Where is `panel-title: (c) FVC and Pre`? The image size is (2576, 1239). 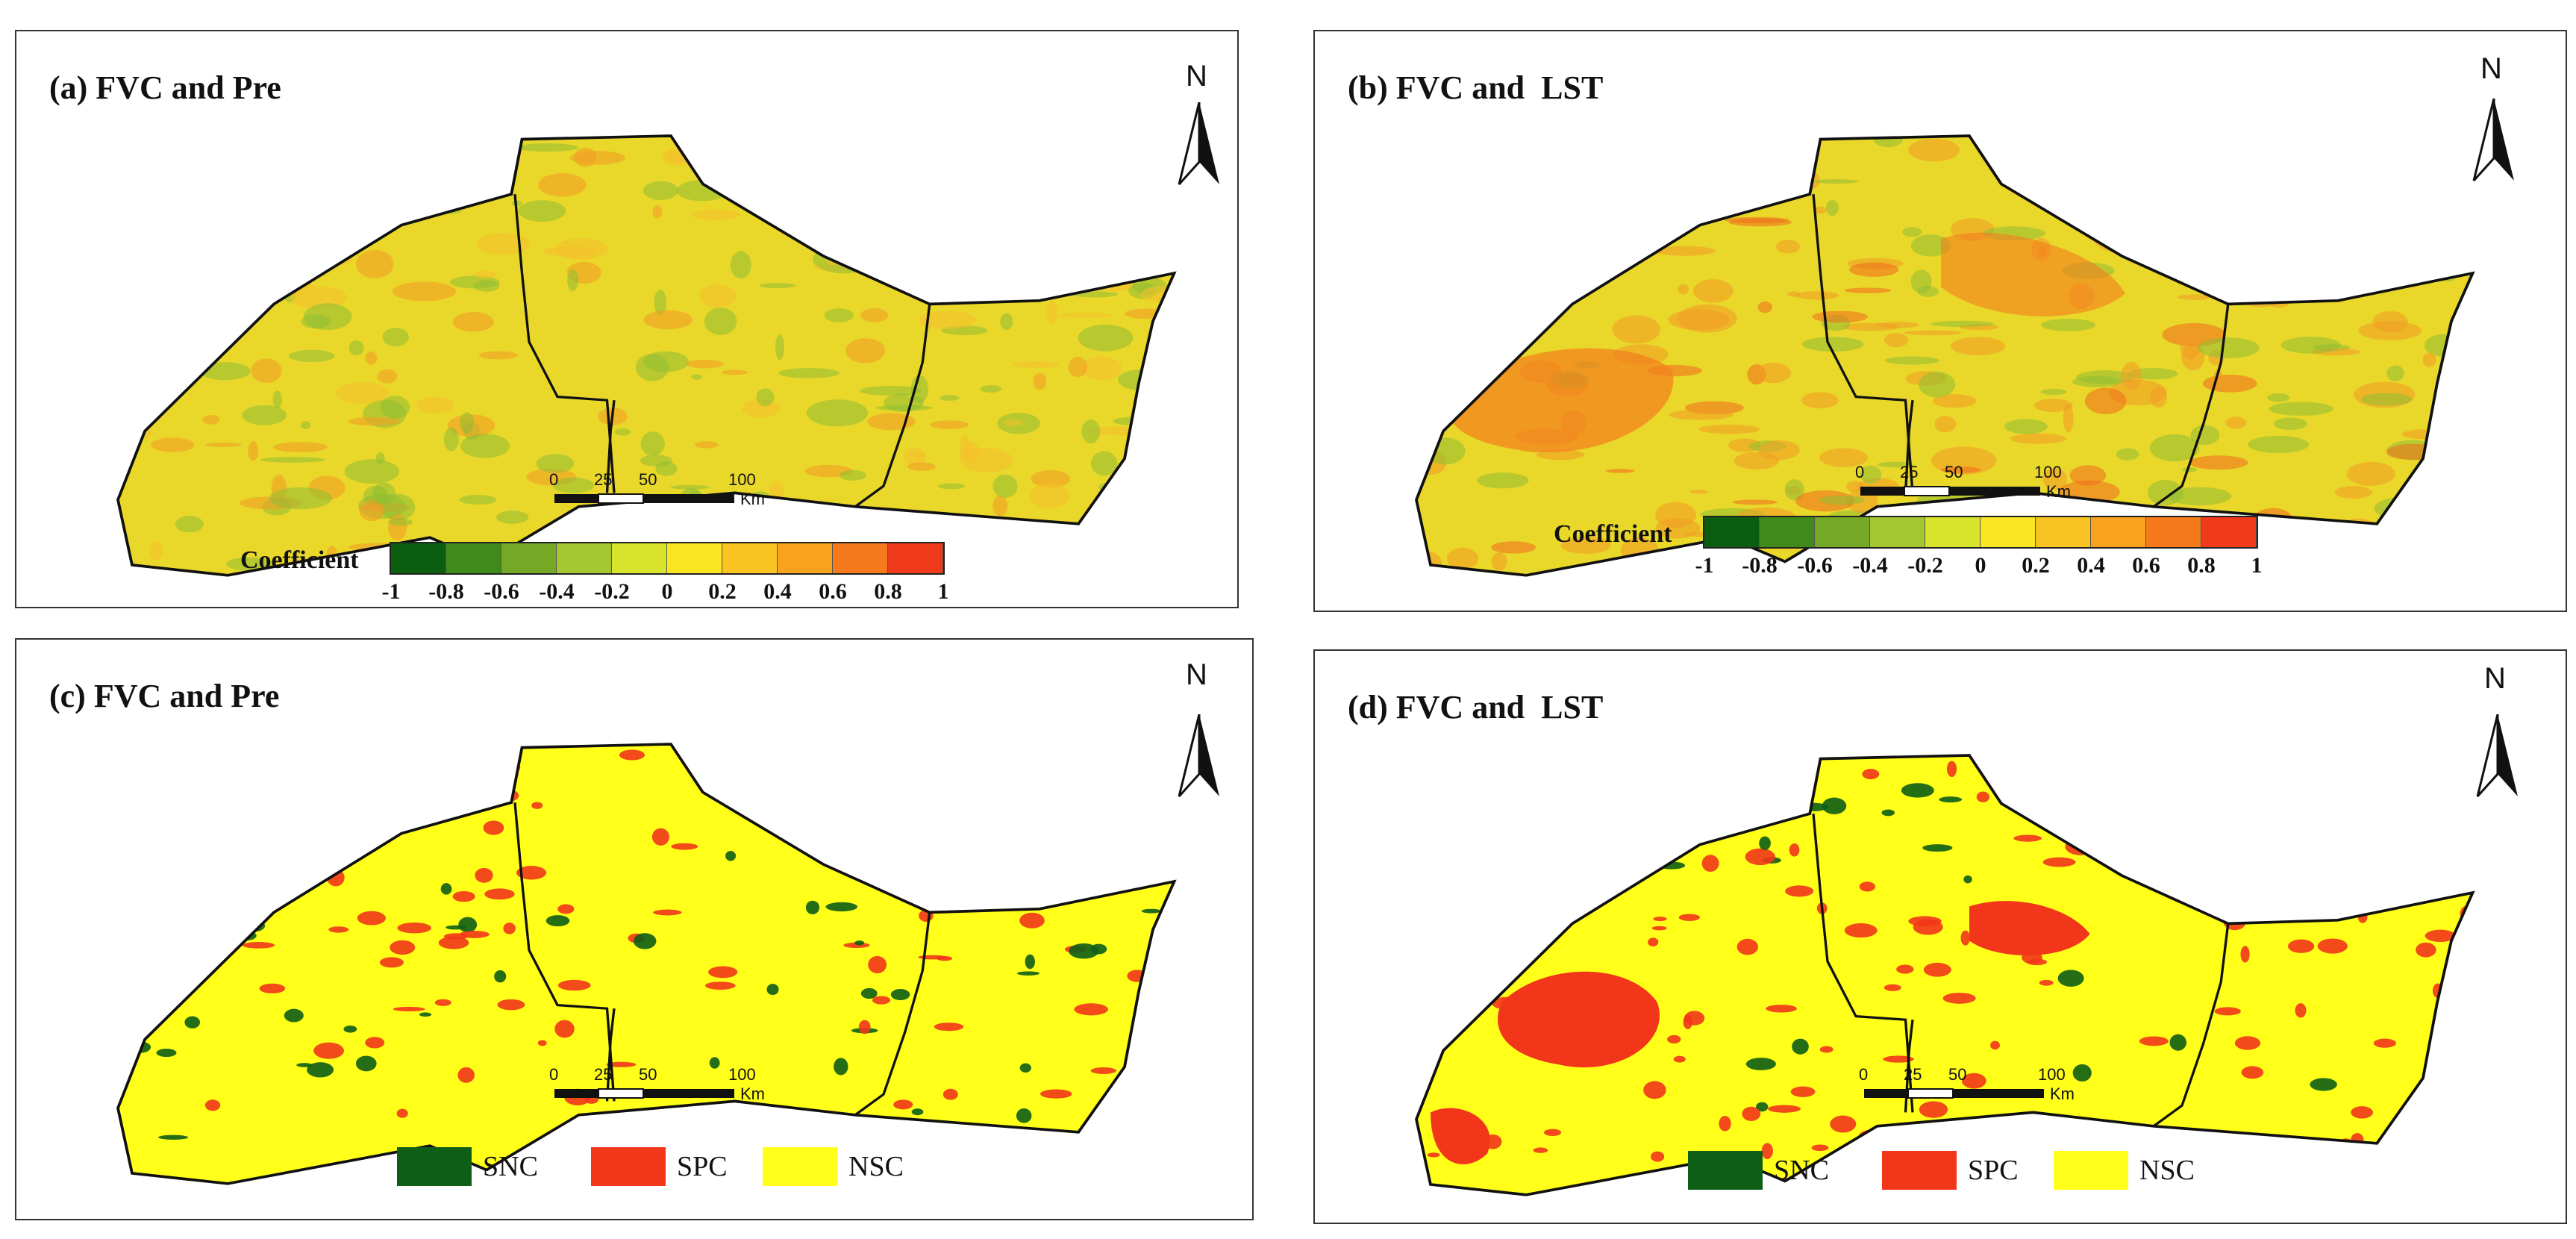
panel-title: (c) FVC and Pre is located at coordinates (164, 696).